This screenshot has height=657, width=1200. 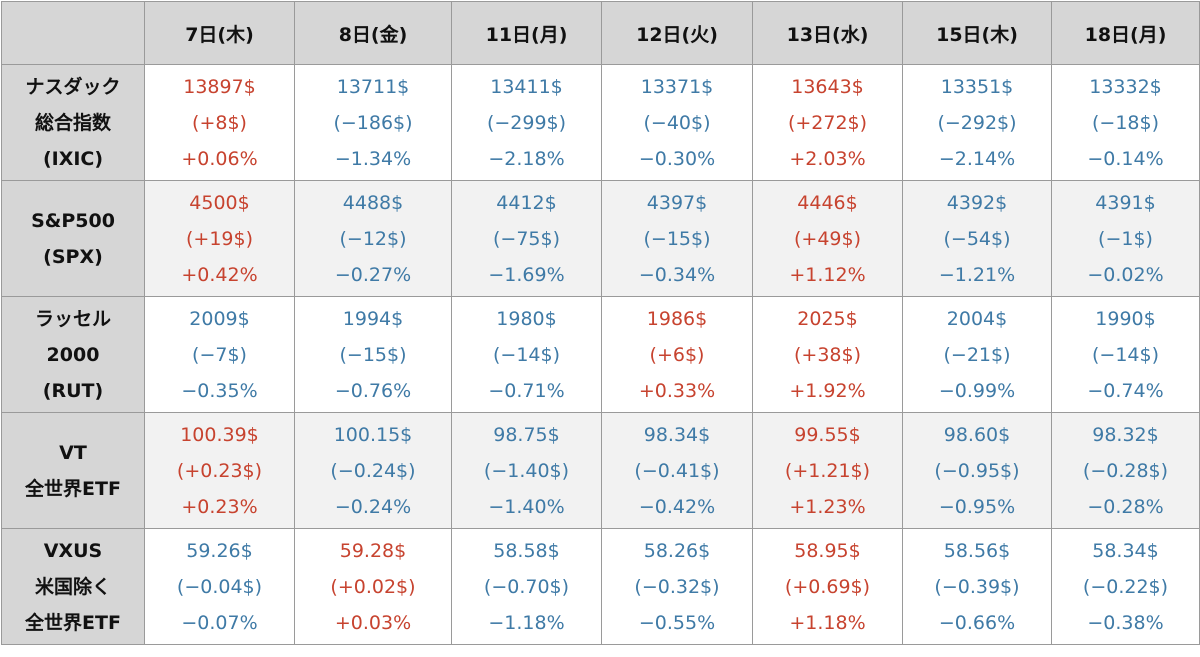 I want to click on change-value: (−0.39$), so click(x=977, y=586).